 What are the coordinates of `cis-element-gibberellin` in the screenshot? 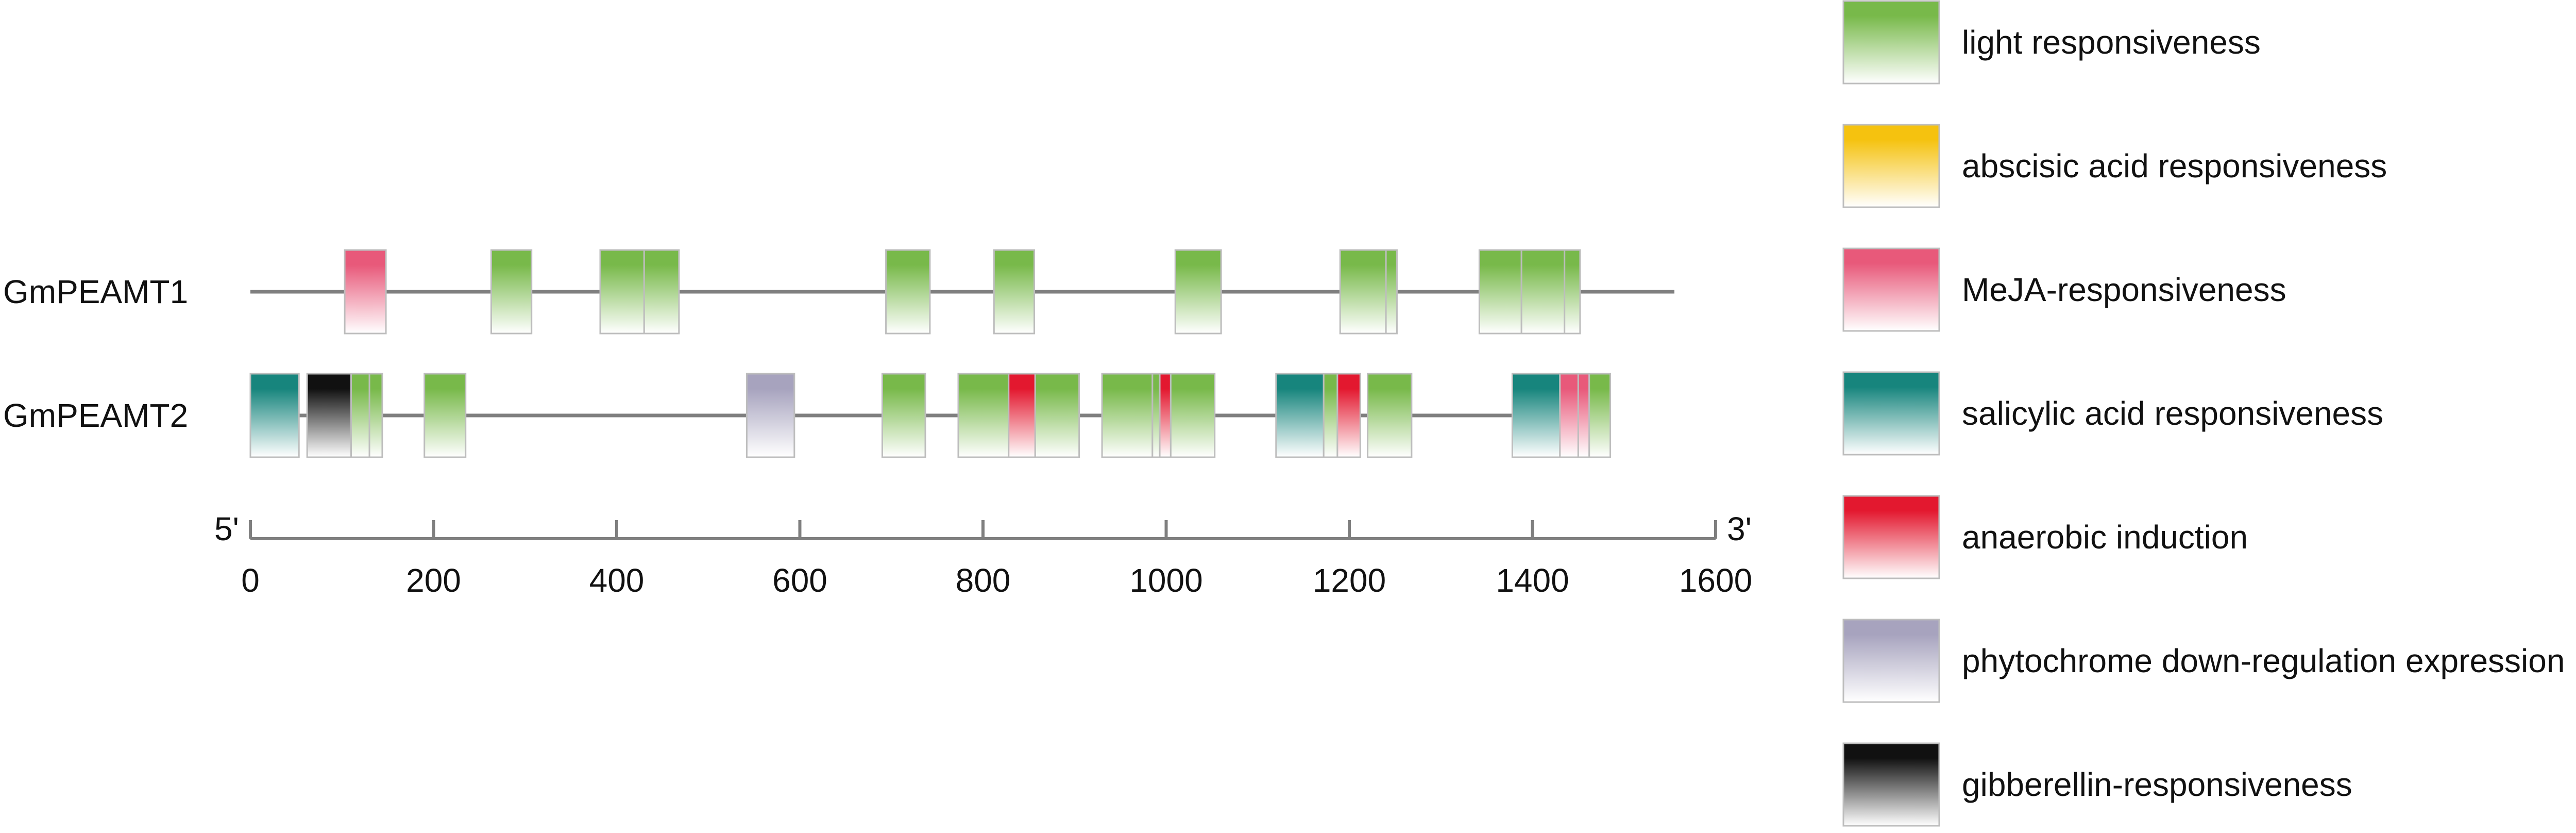 It's located at (329, 415).